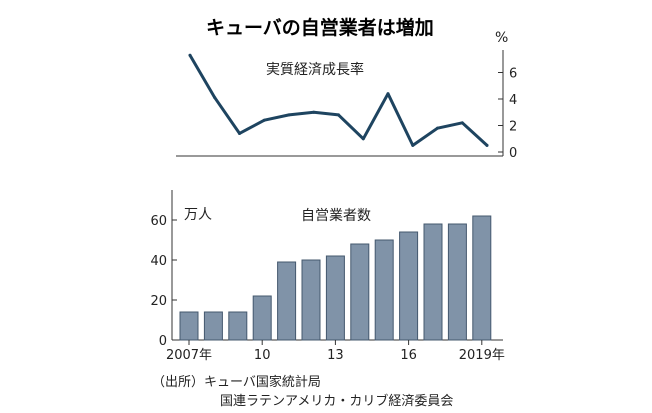  What do you see at coordinates (262, 355) in the screenshot?
I see `bar-x-tick-label: 10` at bounding box center [262, 355].